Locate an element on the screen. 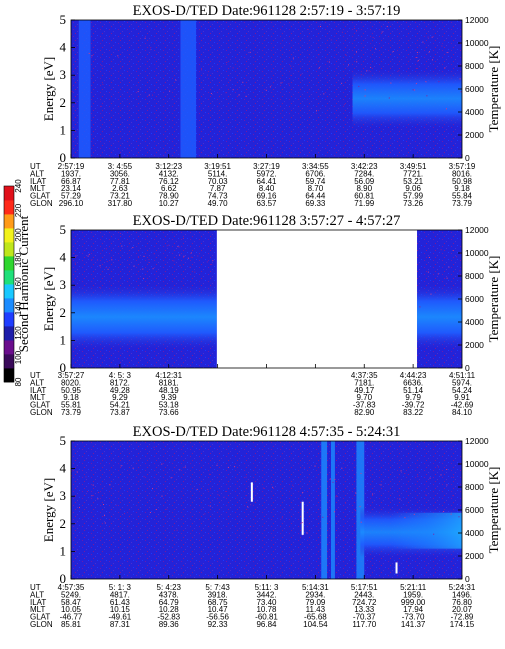 Image resolution: width=505 pixels, height=649 pixels. table-cell: 87.31 is located at coordinates (120, 624).